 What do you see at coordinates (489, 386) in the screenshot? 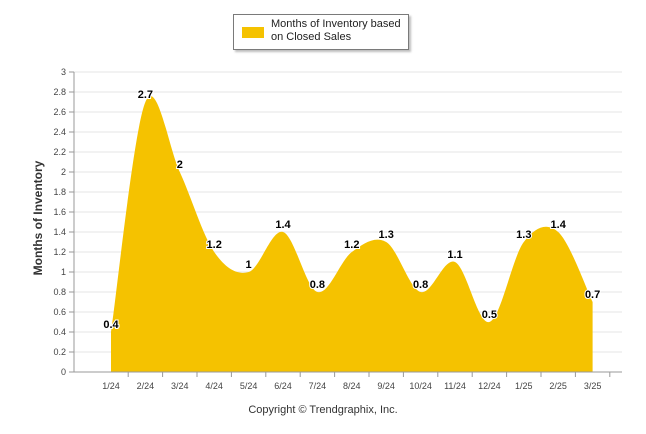
I see `x-tick-label: 12/24` at bounding box center [489, 386].